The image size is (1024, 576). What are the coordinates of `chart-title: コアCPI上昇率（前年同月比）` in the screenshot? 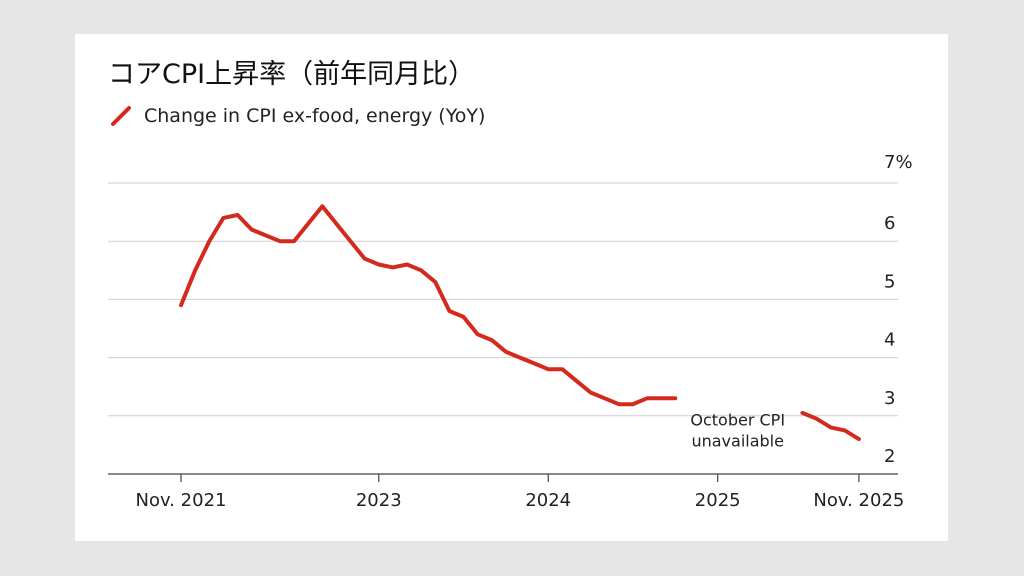 It's located at (292, 74).